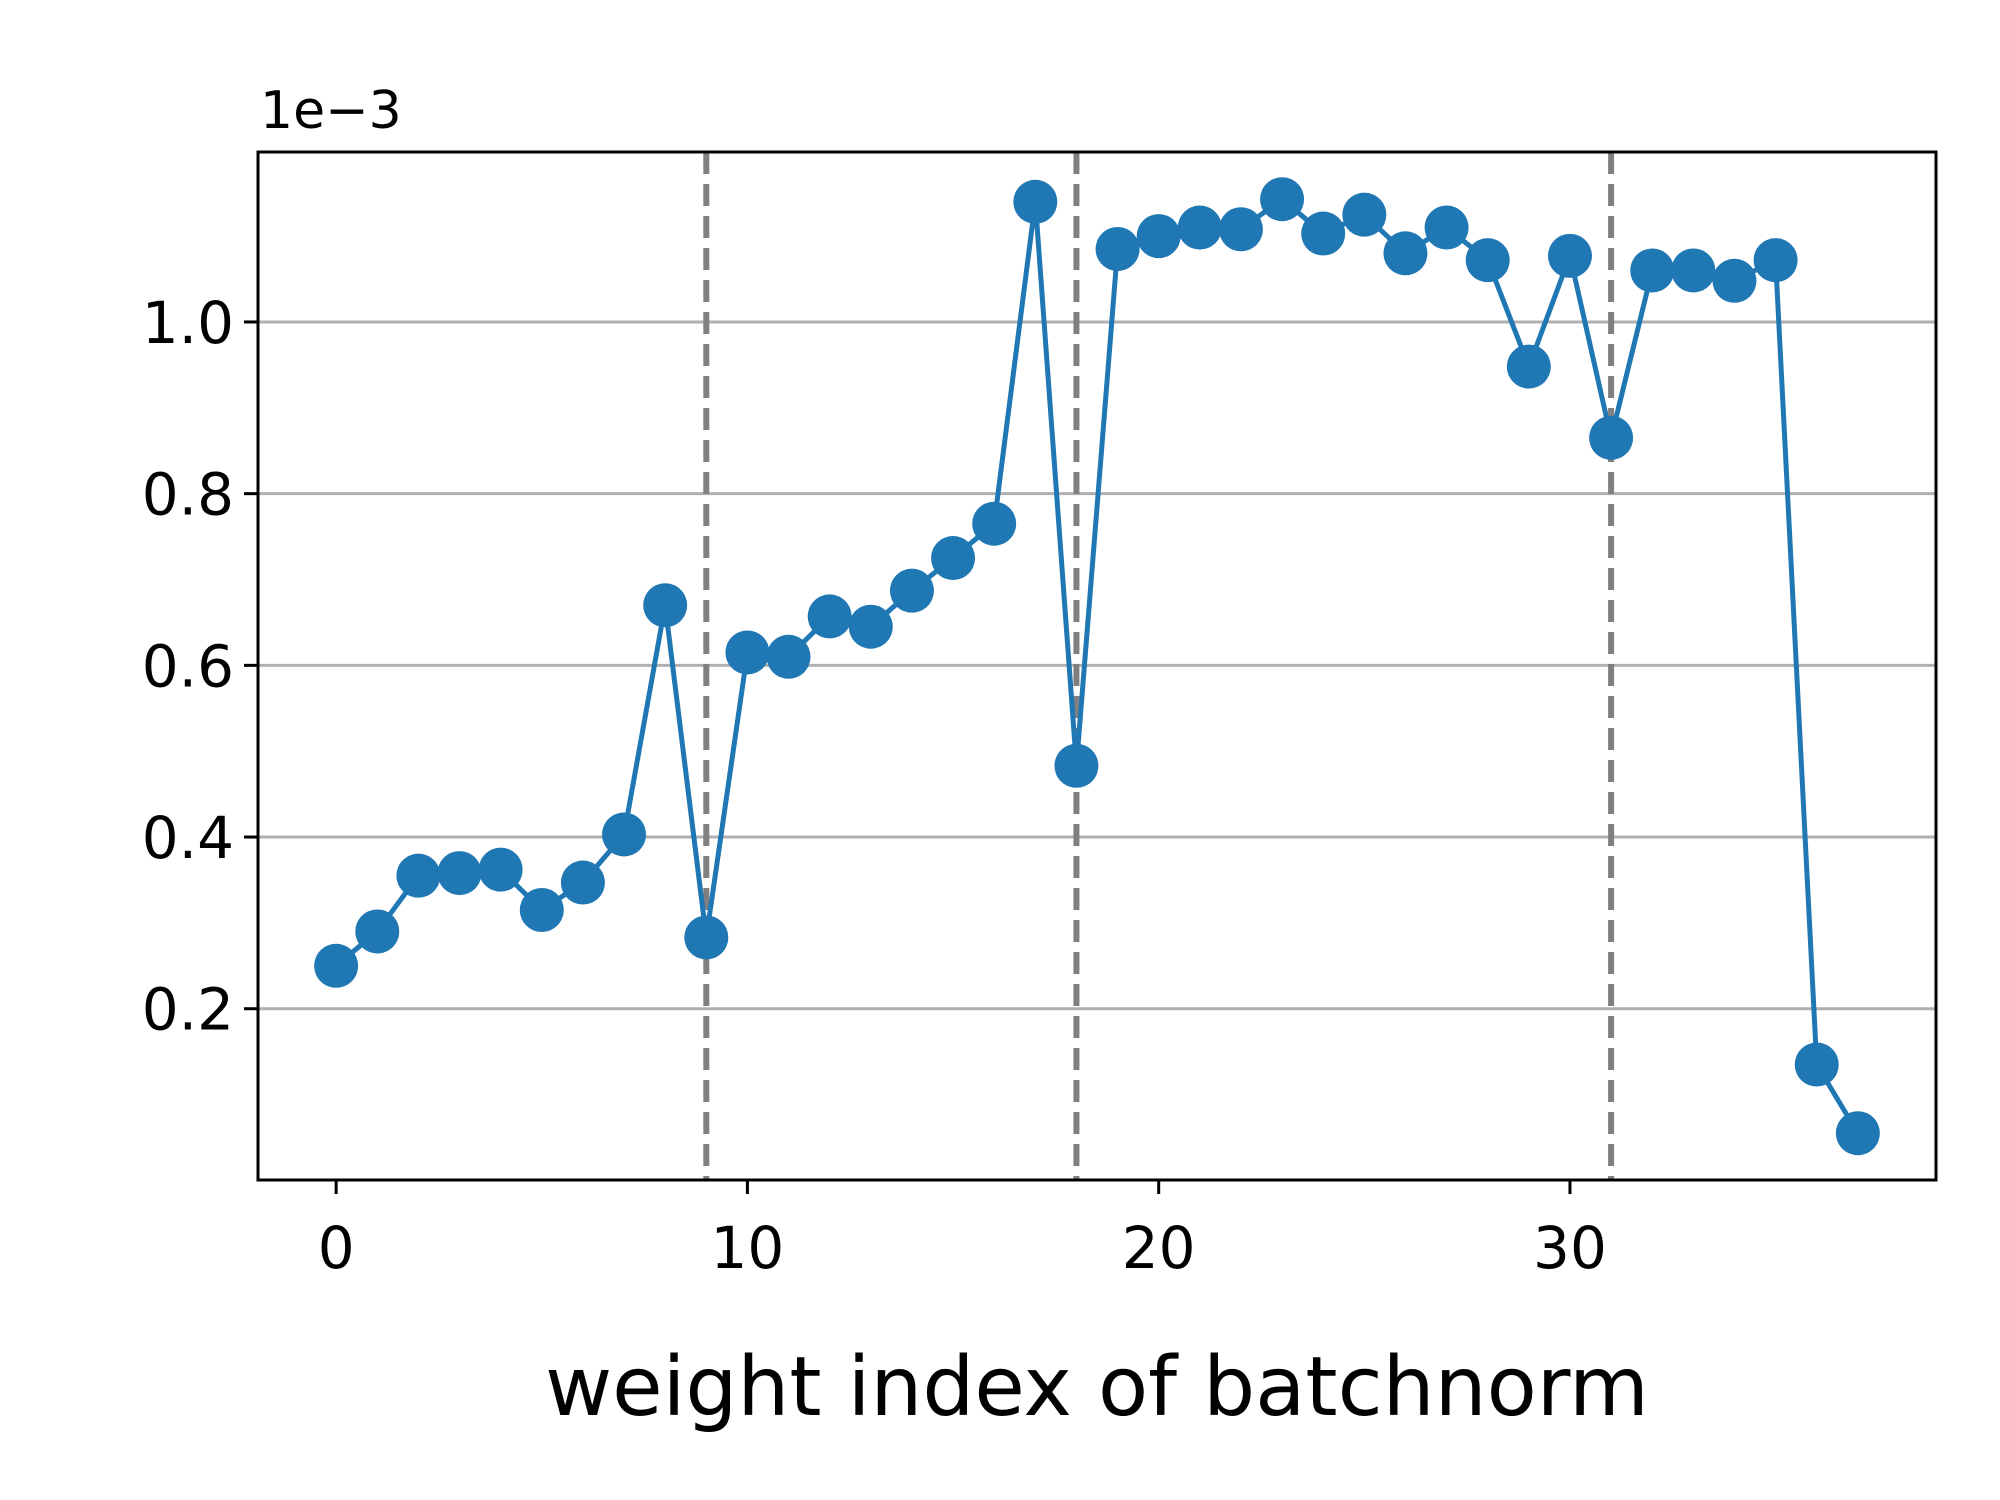 This screenshot has height=1500, width=2000. I want to click on y-tick-label: 1.0, so click(188, 323).